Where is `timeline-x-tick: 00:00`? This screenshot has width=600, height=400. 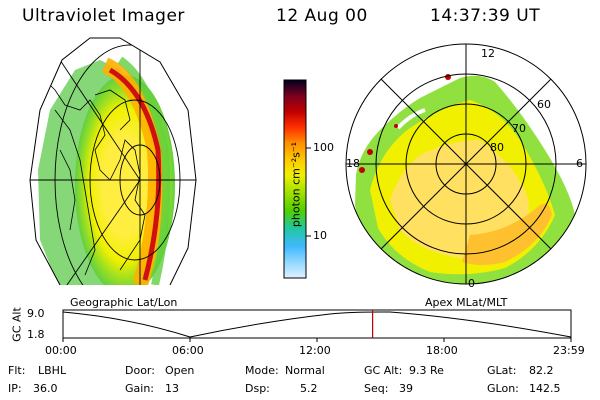 timeline-x-tick: 00:00 is located at coordinates (61, 350).